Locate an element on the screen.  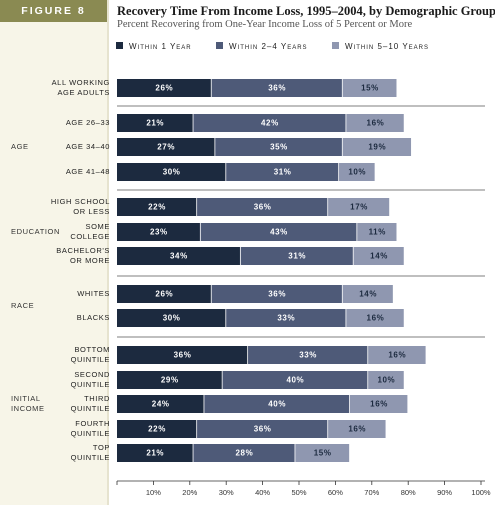
data-label: 17% is located at coordinates (359, 207).